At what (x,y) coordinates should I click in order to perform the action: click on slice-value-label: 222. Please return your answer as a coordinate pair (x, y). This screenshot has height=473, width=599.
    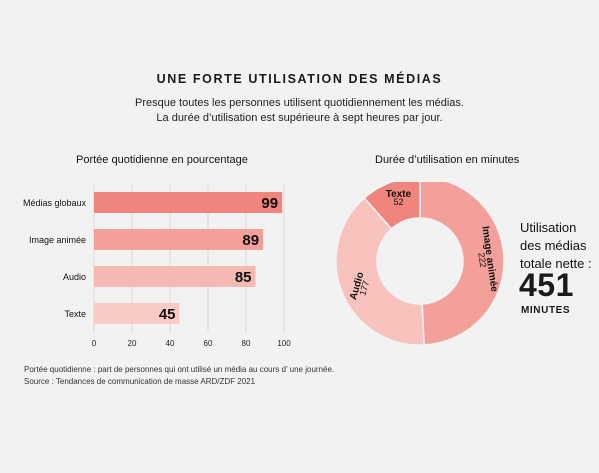
    Looking at the image, I should click on (482, 260).